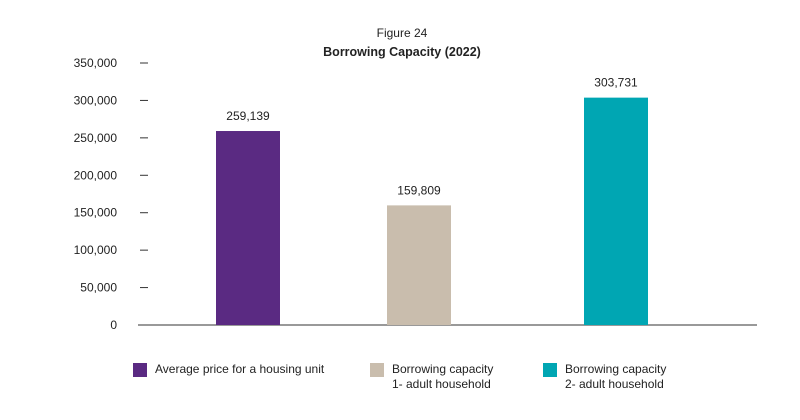 Image resolution: width=800 pixels, height=420 pixels. Describe the element at coordinates (248, 116) in the screenshot. I see `data-label-1: 259,139` at that location.